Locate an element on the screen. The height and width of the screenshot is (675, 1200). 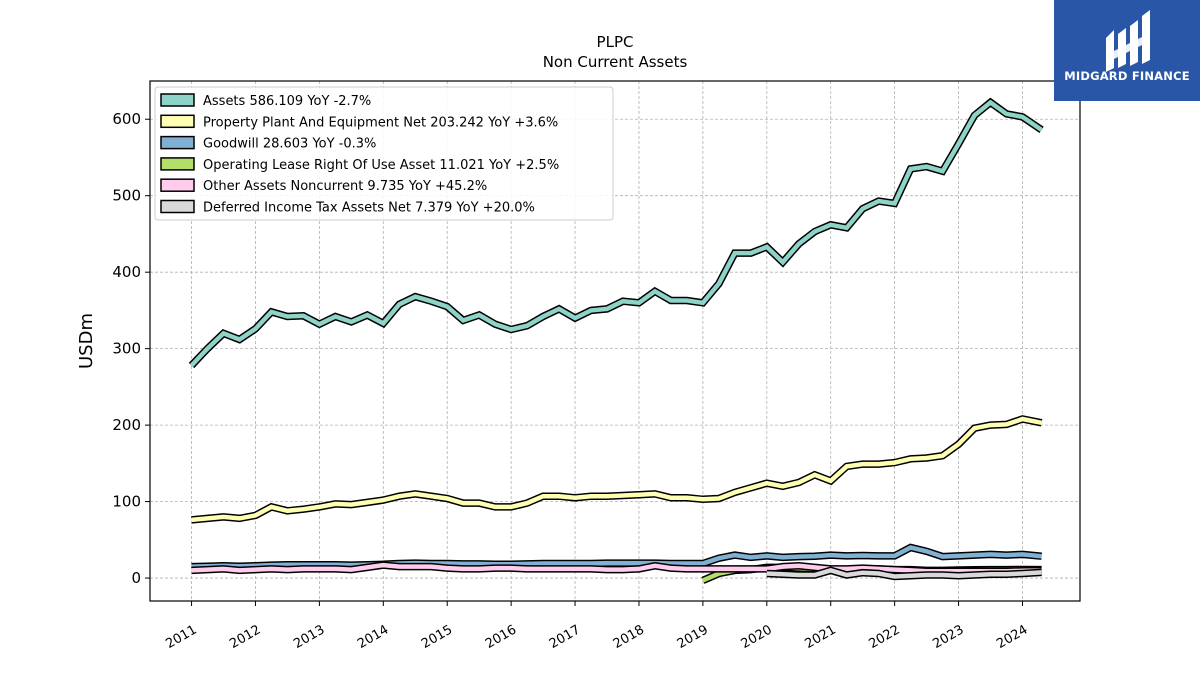
x-tick-label: 2020 is located at coordinates (757, 637).